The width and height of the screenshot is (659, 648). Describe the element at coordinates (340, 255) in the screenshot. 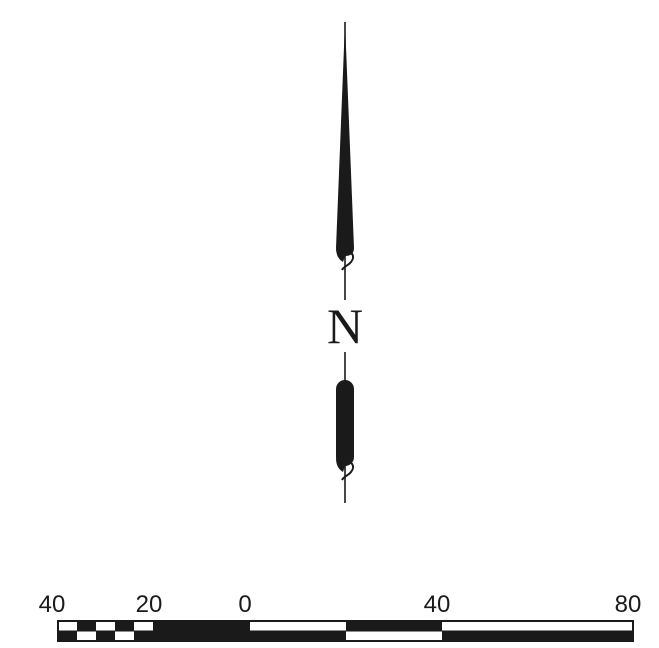

I see `north-arrow-needle-curl-fill` at that location.